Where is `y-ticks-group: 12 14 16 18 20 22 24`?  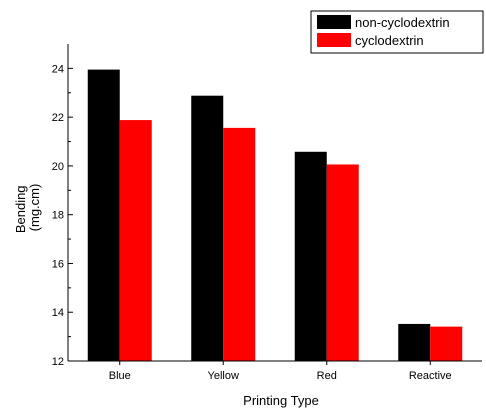
y-ticks-group: 12 14 16 18 20 22 24 is located at coordinates (62, 215).